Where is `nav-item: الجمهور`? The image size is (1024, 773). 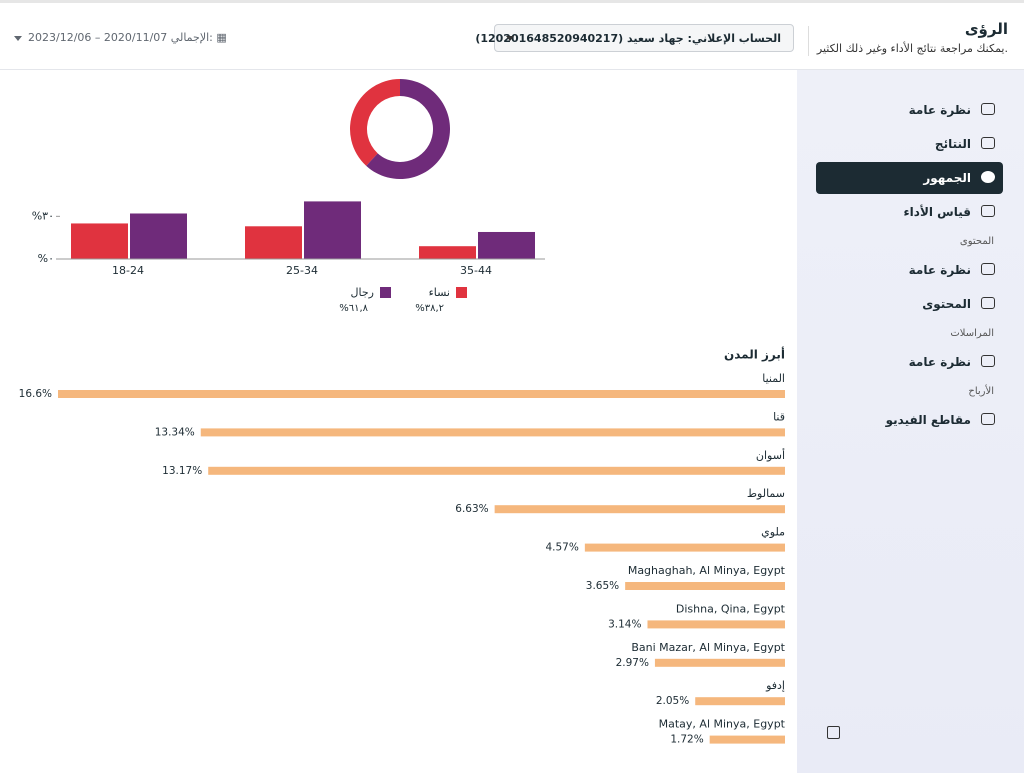
nav-item: الجمهور is located at coordinates (909, 178).